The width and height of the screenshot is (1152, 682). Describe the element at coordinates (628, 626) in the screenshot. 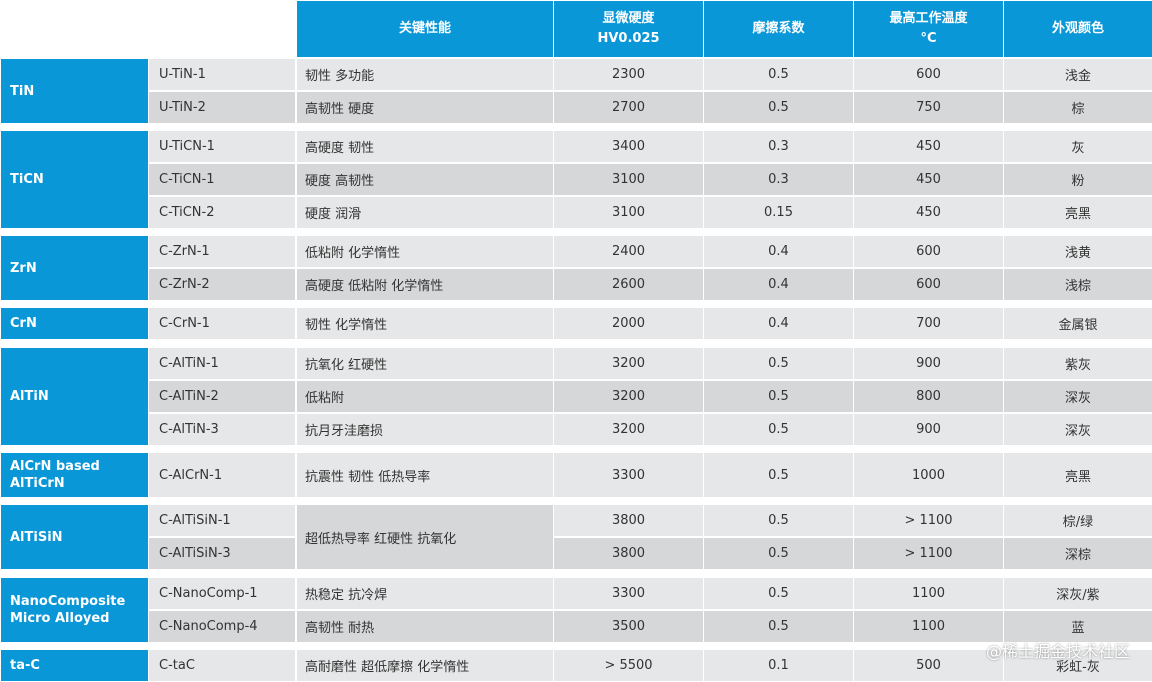

I see `microhardness-value: 3500` at that location.